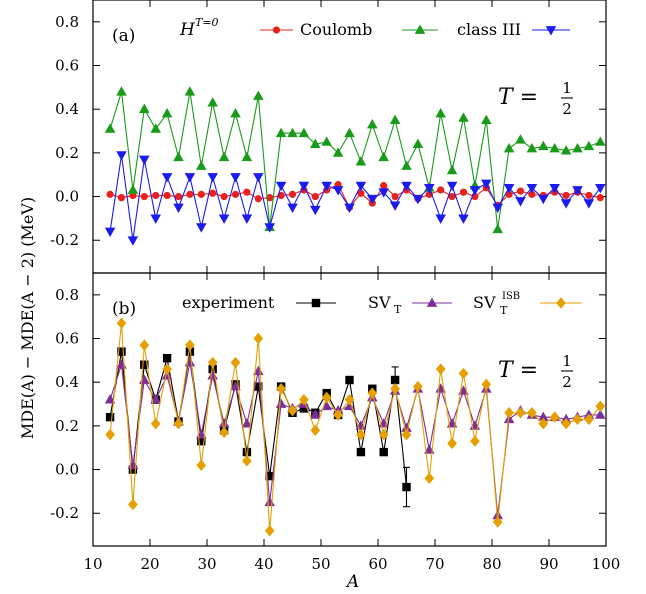 This screenshot has width=646, height=594. I want to click on annotation-denominator: 2, so click(567, 382).